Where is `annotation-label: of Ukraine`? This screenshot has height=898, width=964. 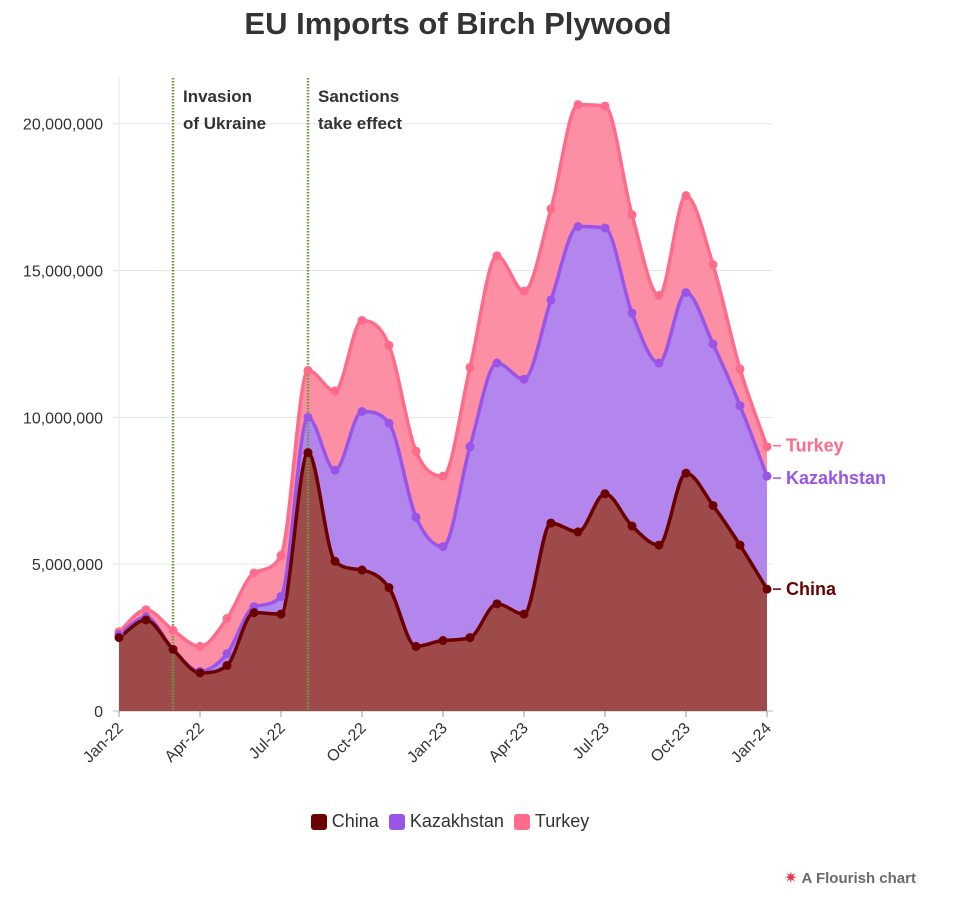
annotation-label: of Ukraine is located at coordinates (224, 123).